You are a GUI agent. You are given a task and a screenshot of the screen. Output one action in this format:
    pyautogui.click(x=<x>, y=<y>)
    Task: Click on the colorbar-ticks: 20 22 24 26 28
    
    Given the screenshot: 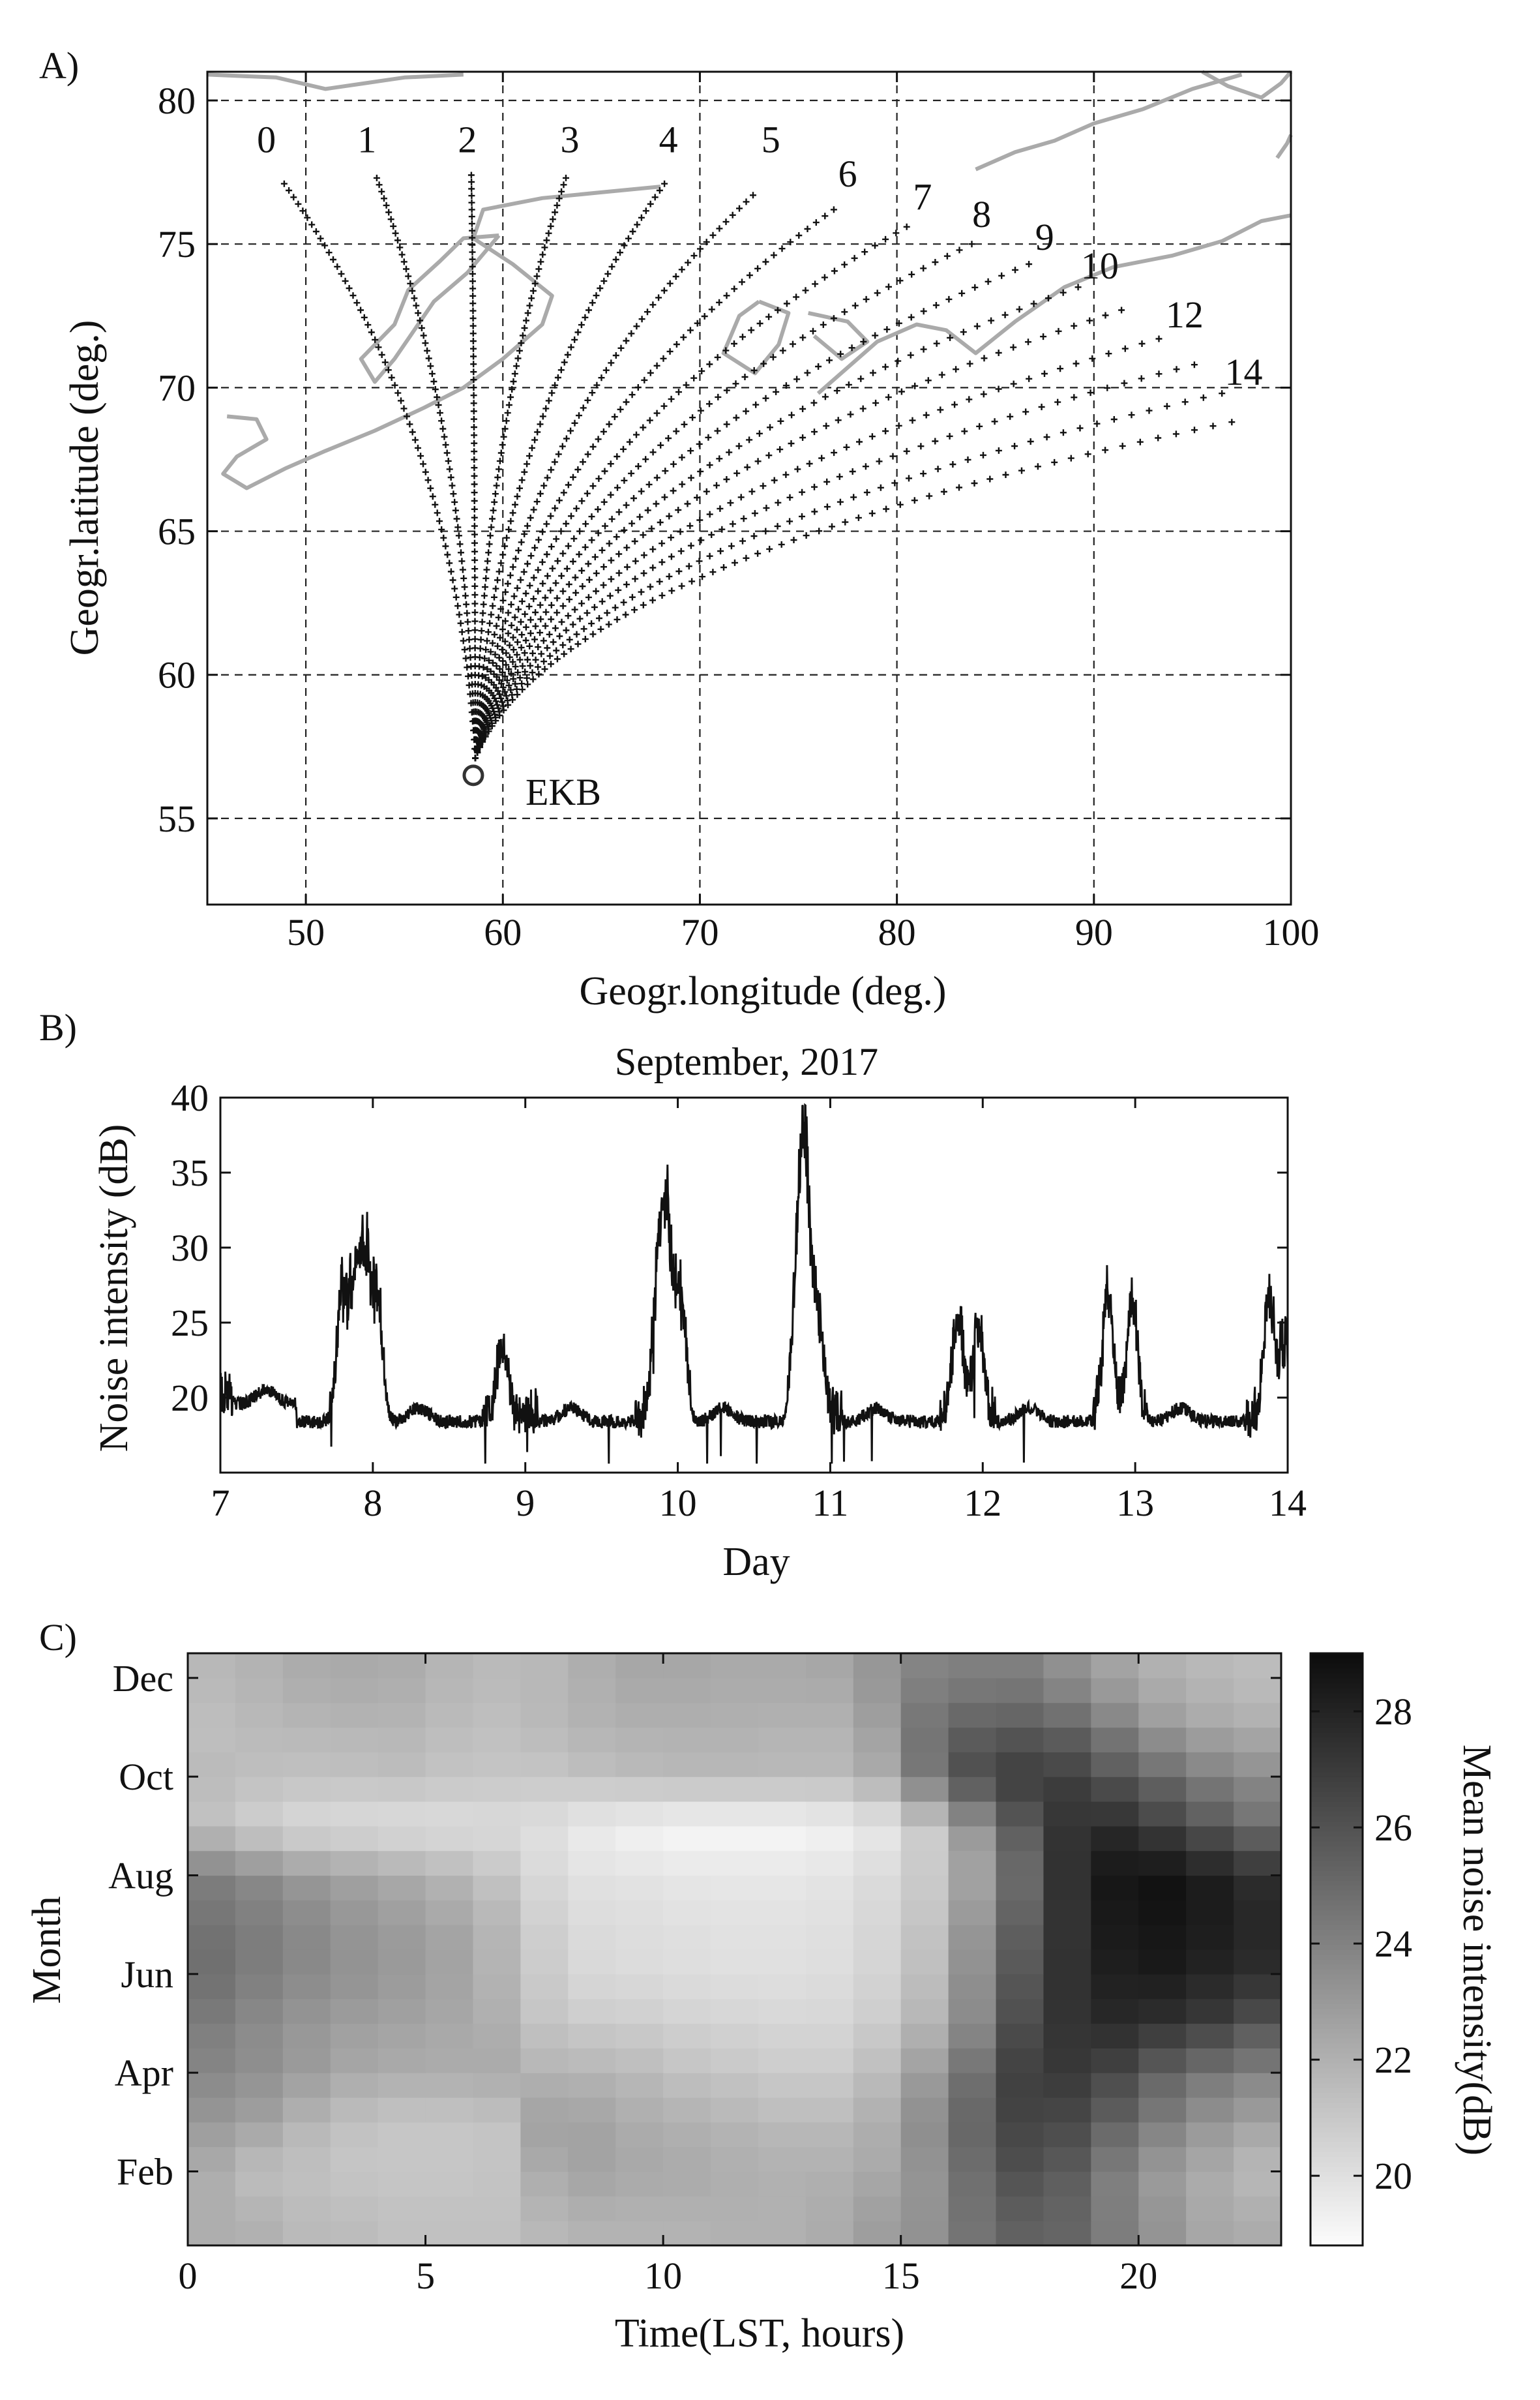 What is the action you would take?
    pyautogui.click(x=1361, y=1944)
    